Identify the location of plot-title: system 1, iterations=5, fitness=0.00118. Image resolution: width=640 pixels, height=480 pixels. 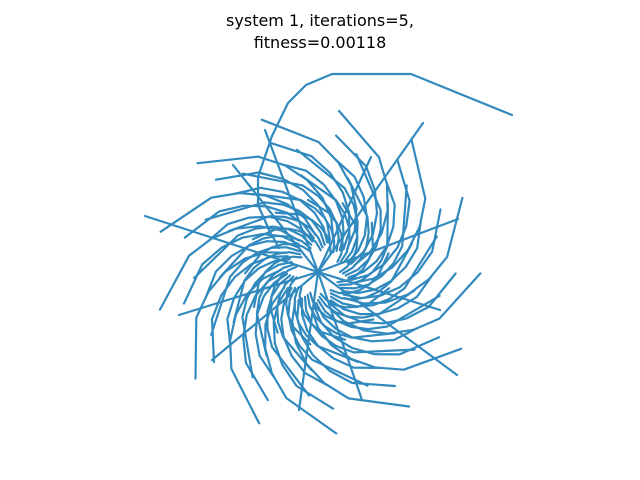
(320, 32).